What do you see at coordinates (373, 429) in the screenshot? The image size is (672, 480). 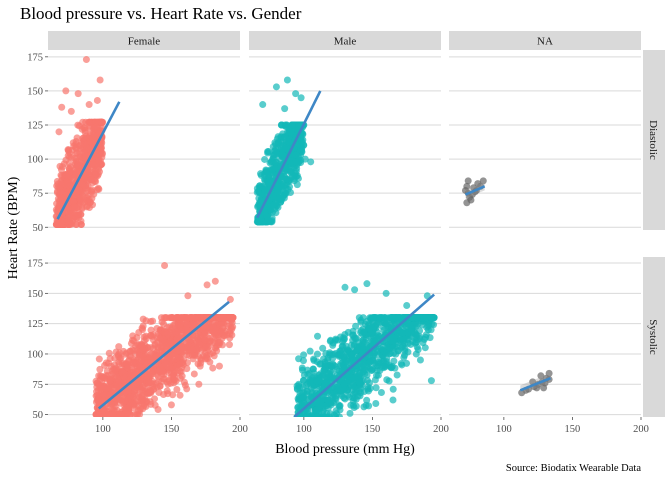 I see `x-tick-label: 150` at bounding box center [373, 429].